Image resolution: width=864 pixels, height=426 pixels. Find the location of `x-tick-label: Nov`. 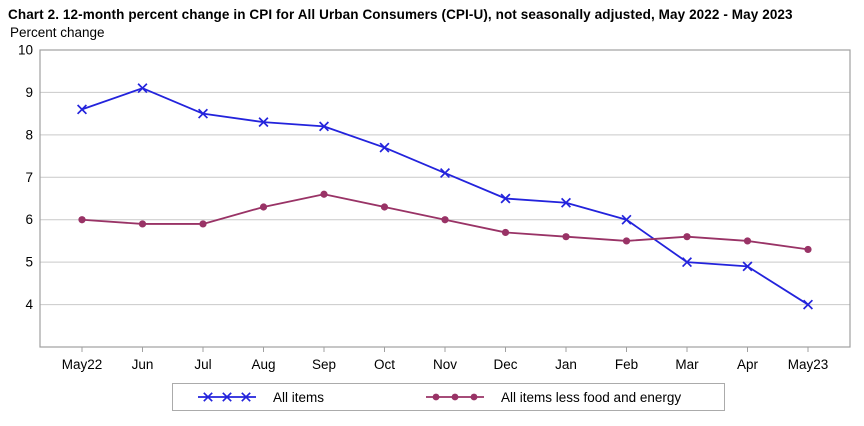

x-tick-label: Nov is located at coordinates (445, 364).